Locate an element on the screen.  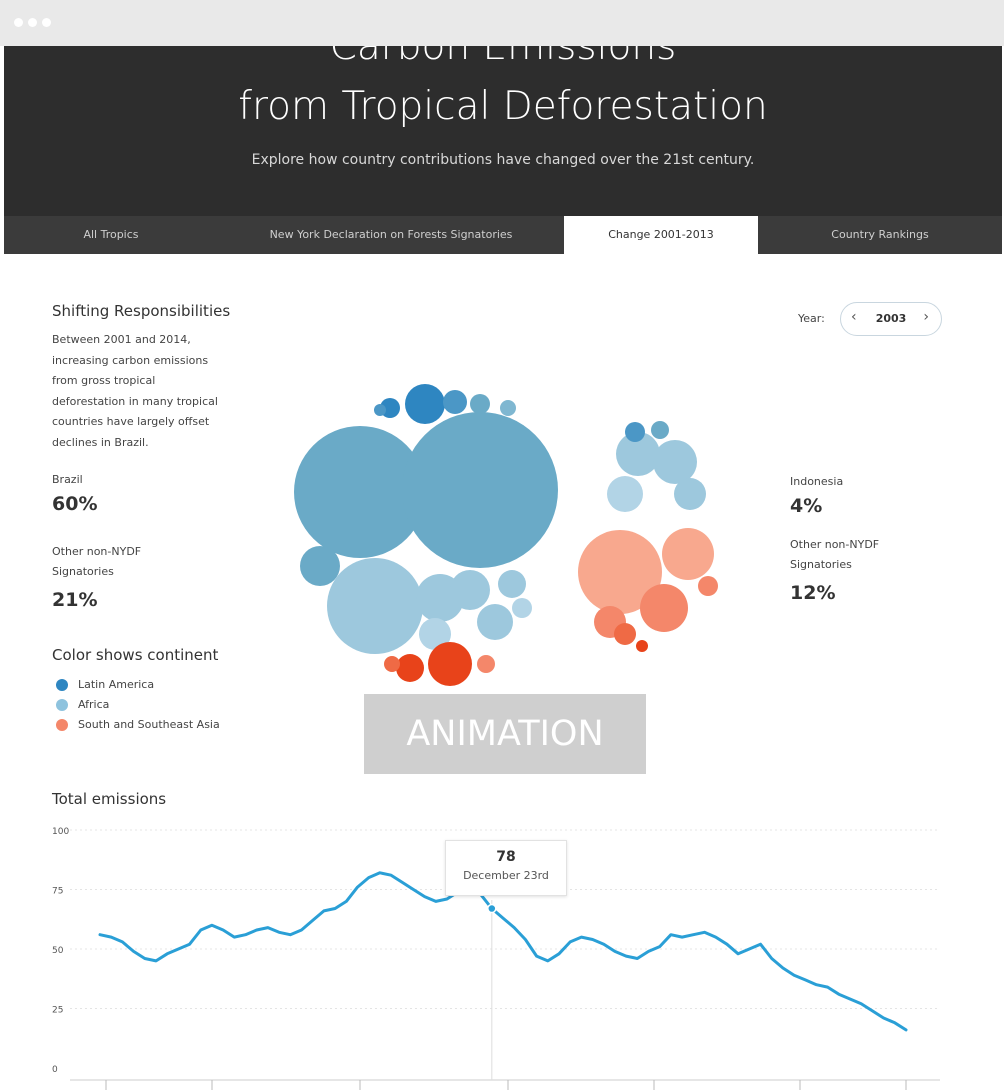
description-line: increasing carbon emissions is located at coordinates (130, 360).